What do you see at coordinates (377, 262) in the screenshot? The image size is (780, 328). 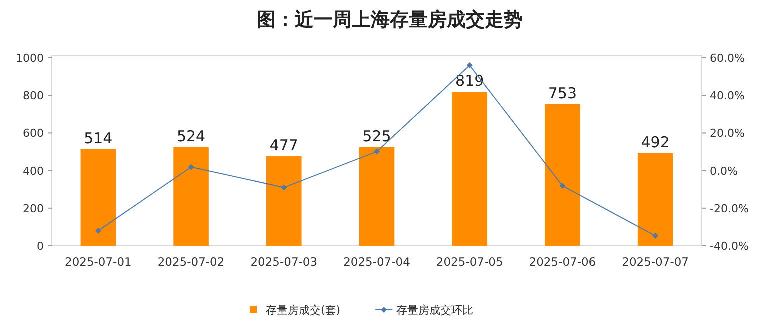 I see `x-tick-label: 2025-07-04` at bounding box center [377, 262].